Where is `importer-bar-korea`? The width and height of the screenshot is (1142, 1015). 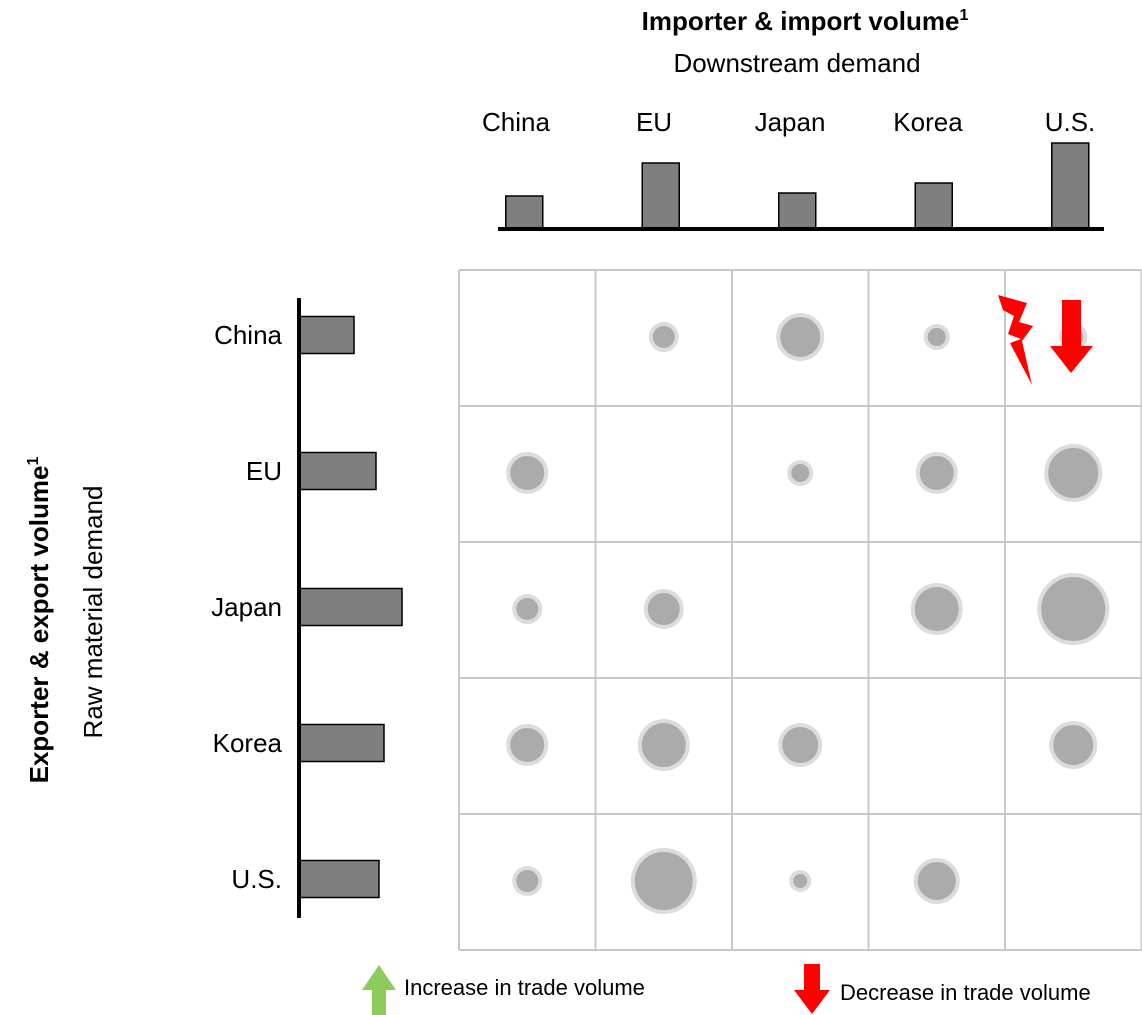 importer-bar-korea is located at coordinates (933, 206).